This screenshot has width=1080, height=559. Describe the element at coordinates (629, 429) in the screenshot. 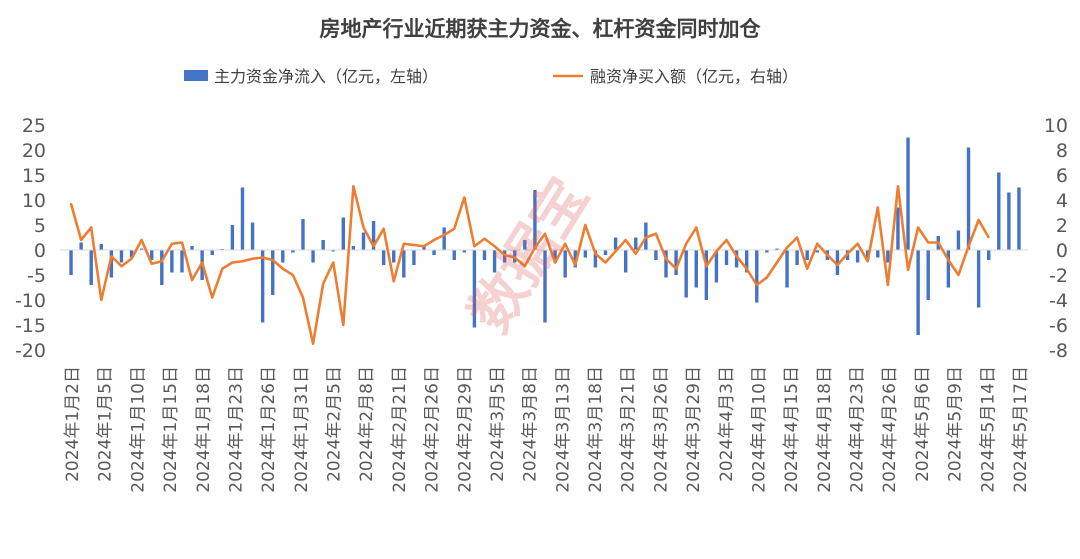

I see `x-tick-label: 2024年3月21日` at that location.